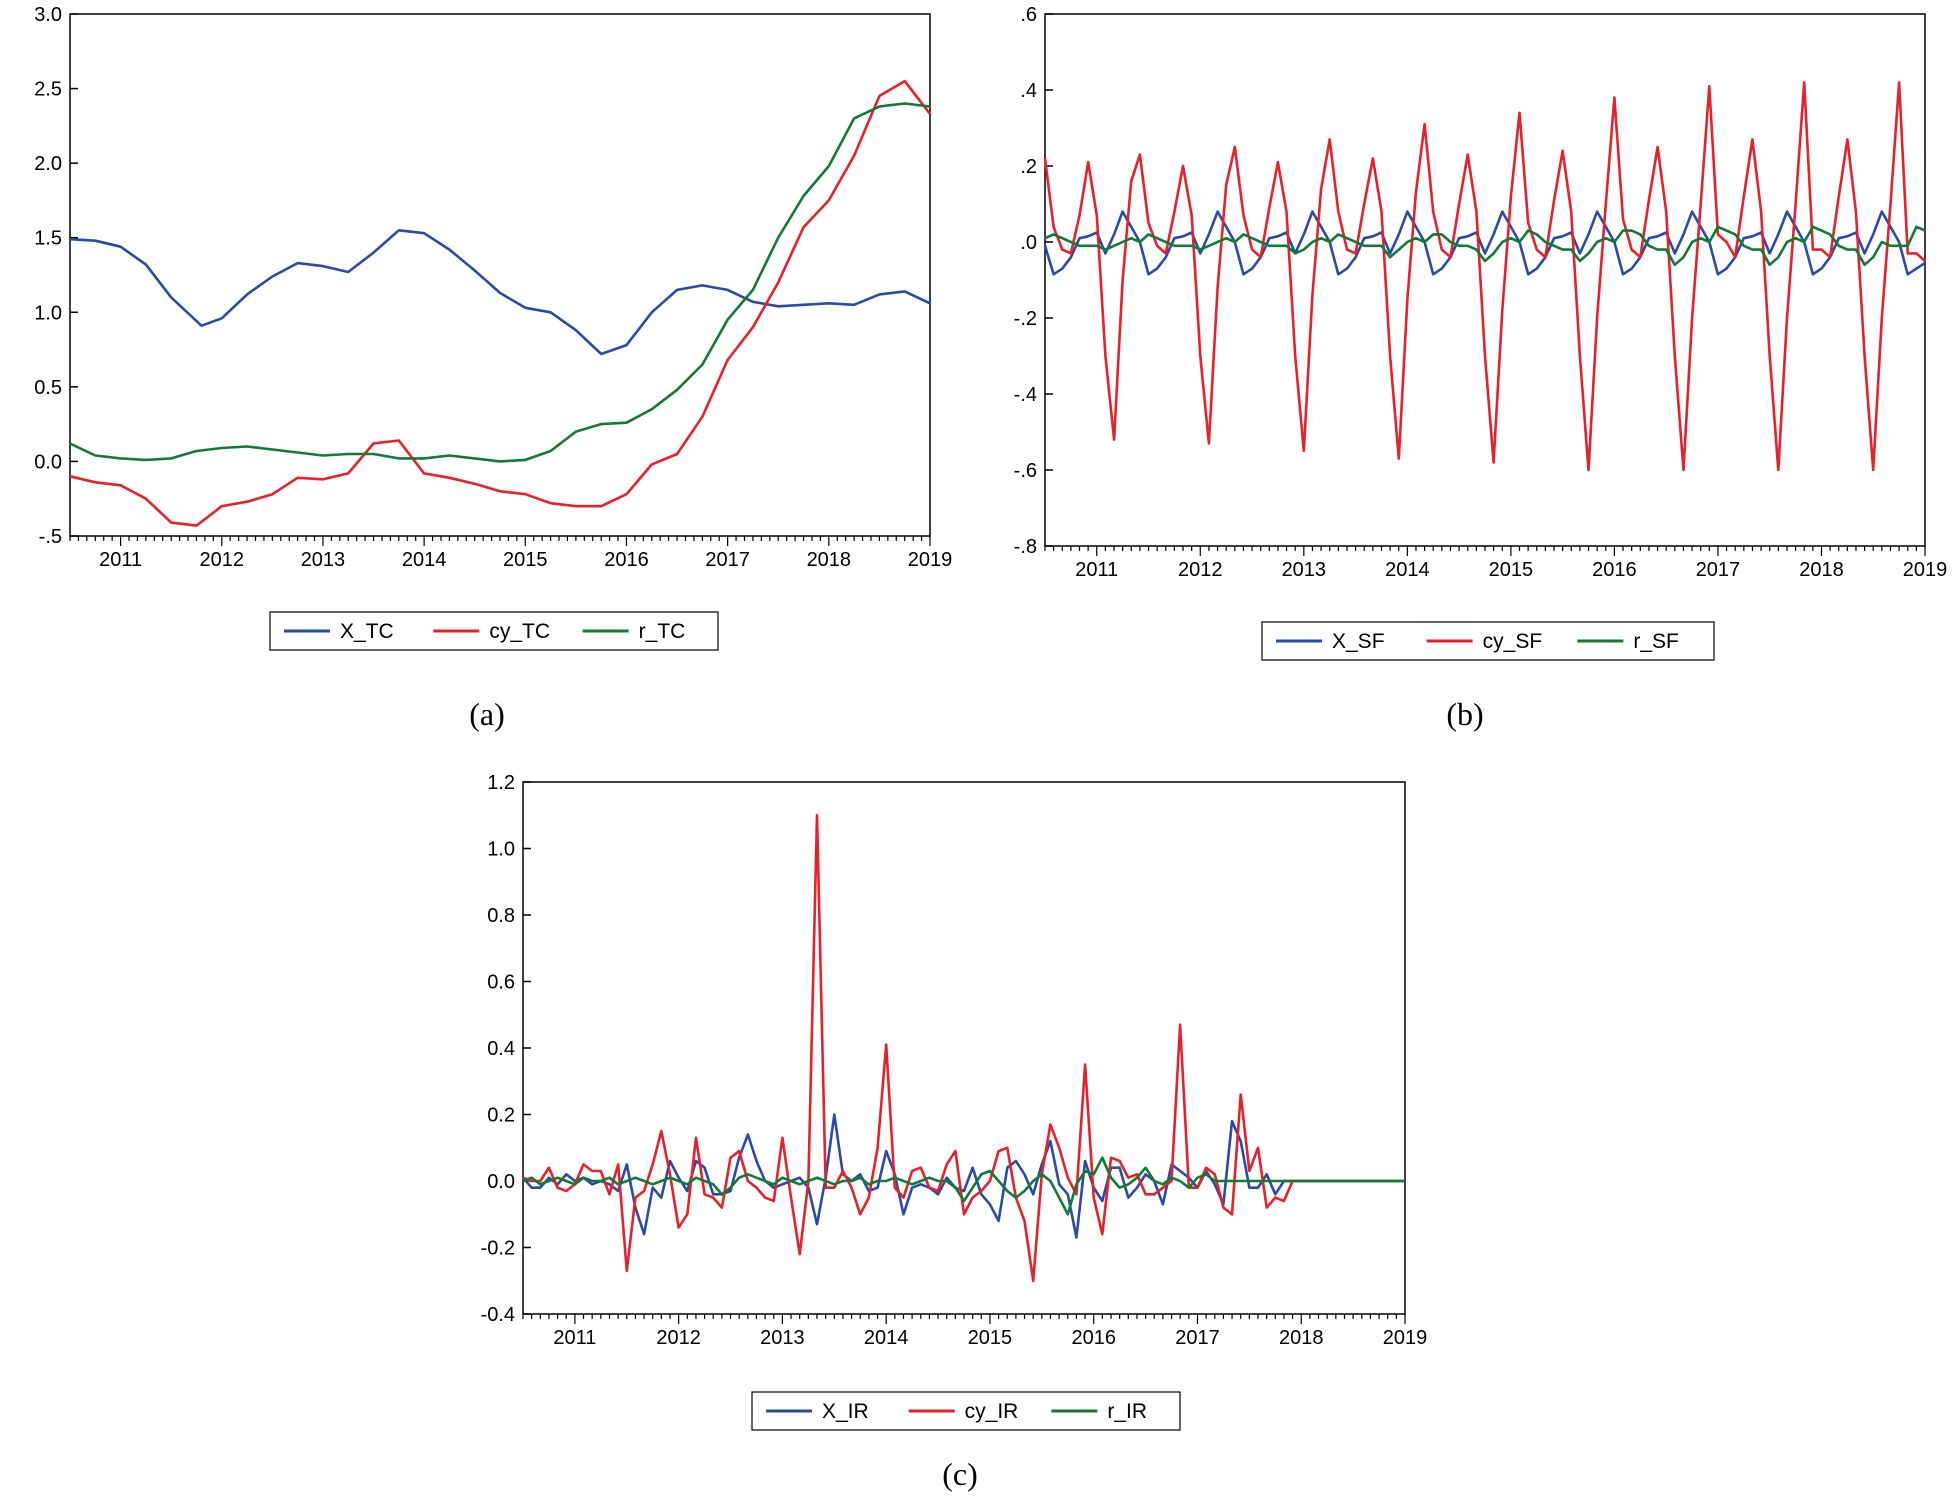 This screenshot has height=1502, width=1954. What do you see at coordinates (992, 1411) in the screenshot?
I see `legend-label-cy_IR: cy_IR` at bounding box center [992, 1411].